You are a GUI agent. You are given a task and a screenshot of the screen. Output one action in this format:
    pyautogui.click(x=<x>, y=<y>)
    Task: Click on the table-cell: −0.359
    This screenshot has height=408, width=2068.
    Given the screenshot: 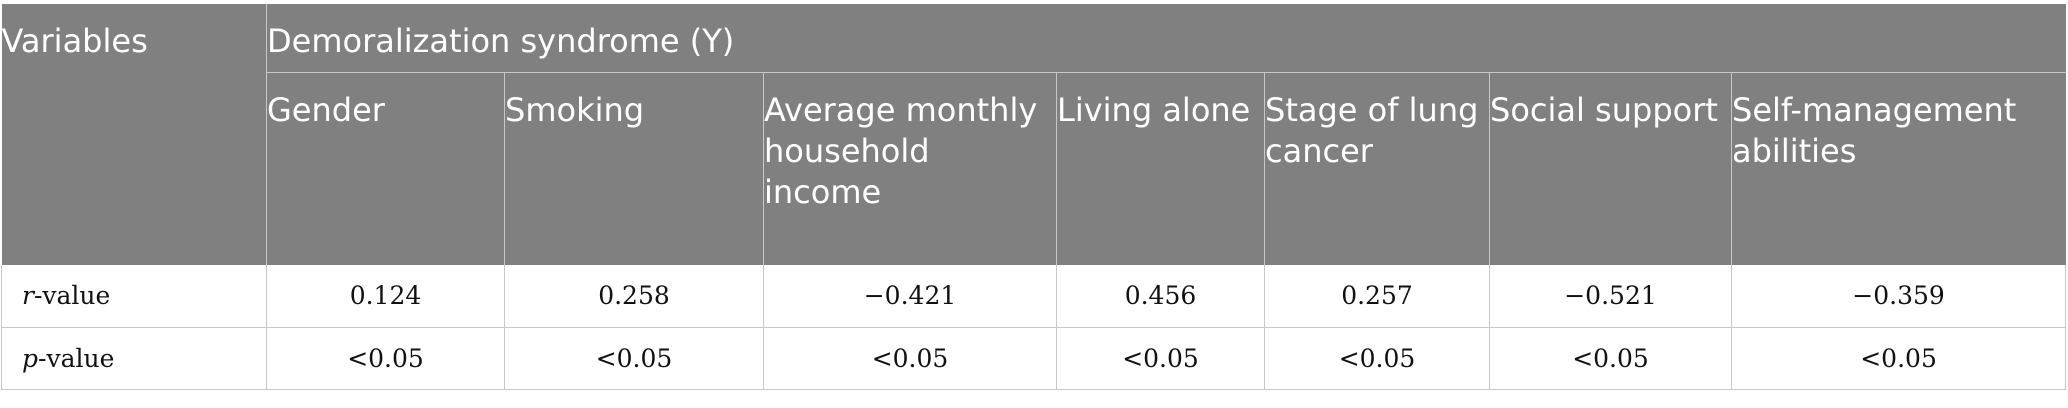 What is the action you would take?
    pyautogui.click(x=1899, y=296)
    